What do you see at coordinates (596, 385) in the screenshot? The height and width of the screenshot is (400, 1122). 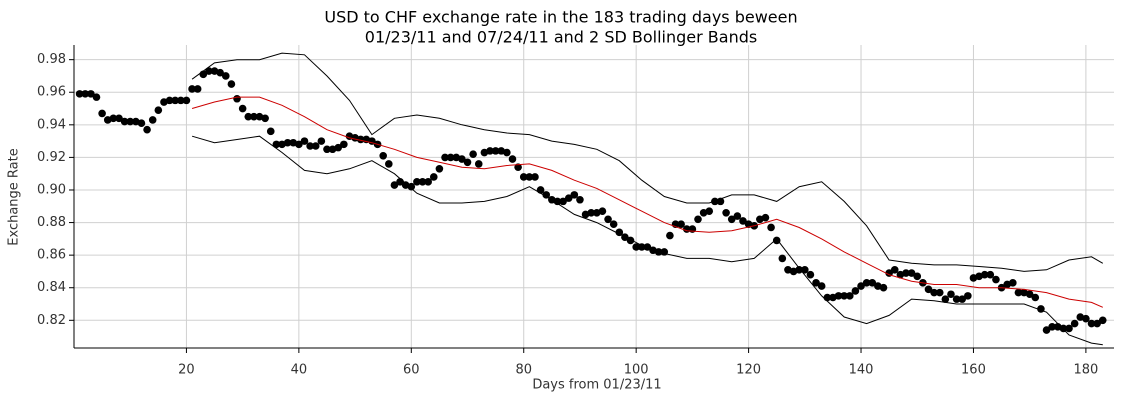 I see `x-axis-label: Days from 01/23/11` at bounding box center [596, 385].